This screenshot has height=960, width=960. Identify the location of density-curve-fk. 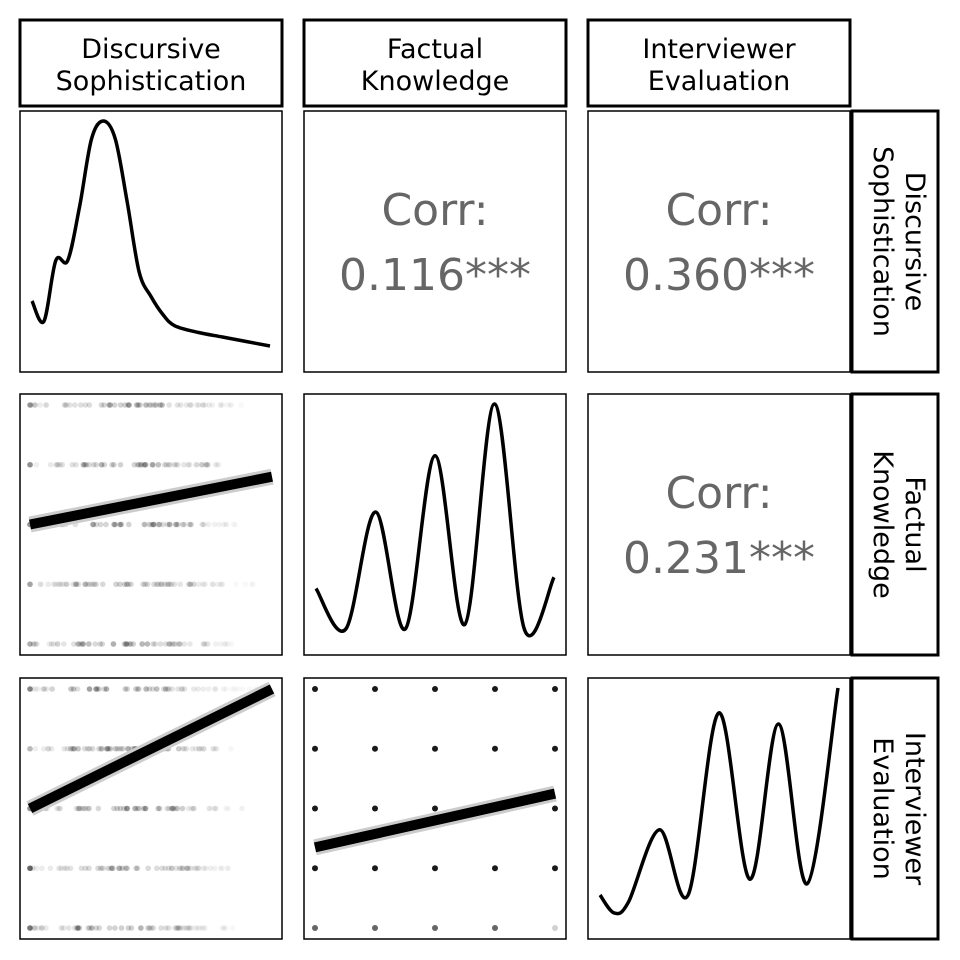
(435, 520).